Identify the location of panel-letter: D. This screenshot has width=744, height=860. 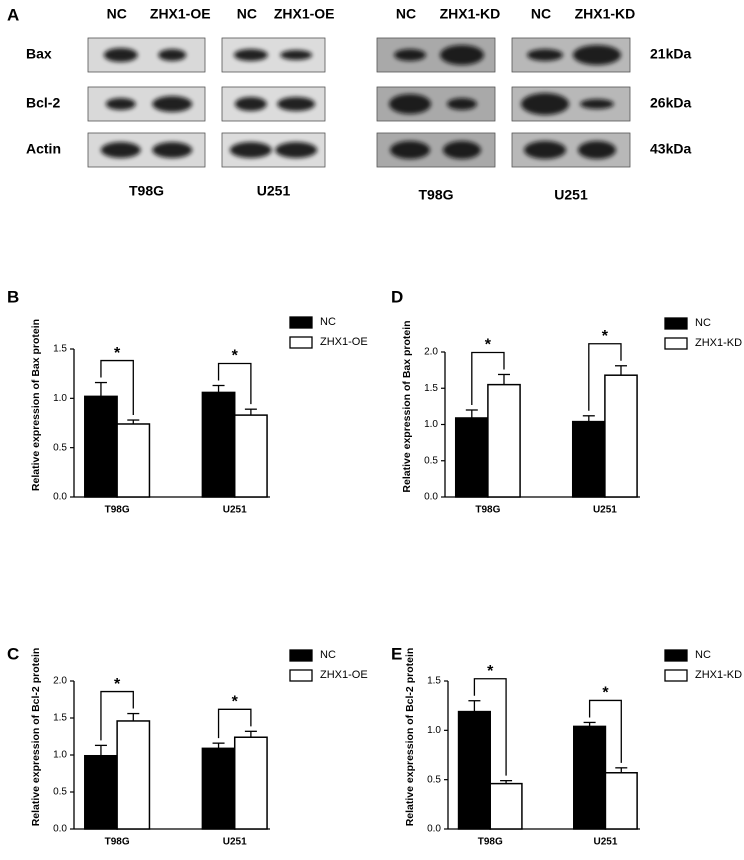
(397, 296).